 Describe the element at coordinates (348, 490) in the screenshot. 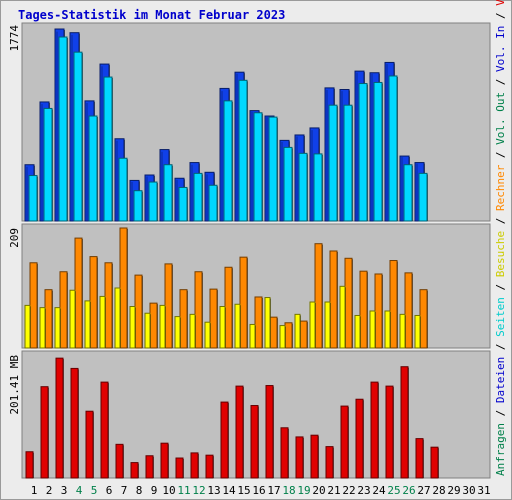

I see `x-tick-label-day-22: 22` at that location.